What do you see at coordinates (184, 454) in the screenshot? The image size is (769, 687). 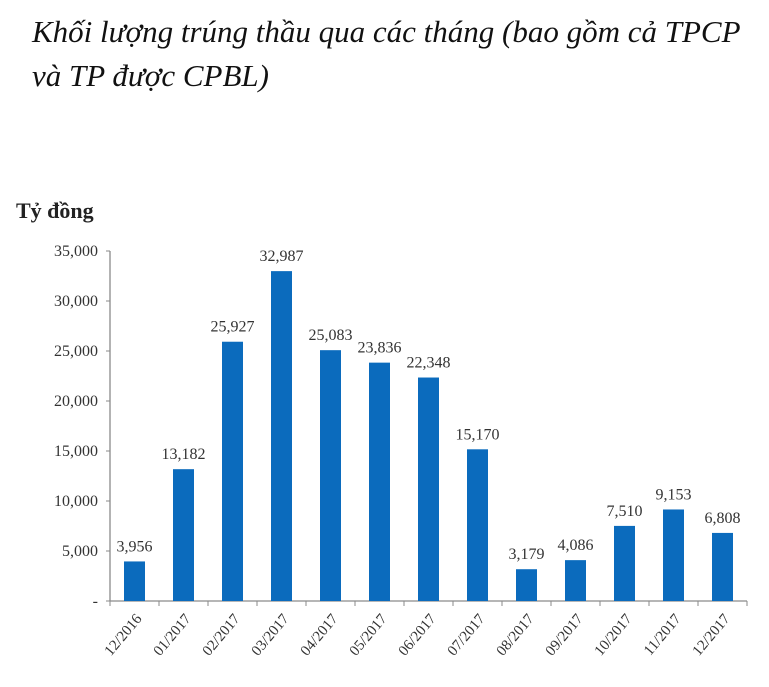 I see `bar-value-label: 13,182` at bounding box center [184, 454].